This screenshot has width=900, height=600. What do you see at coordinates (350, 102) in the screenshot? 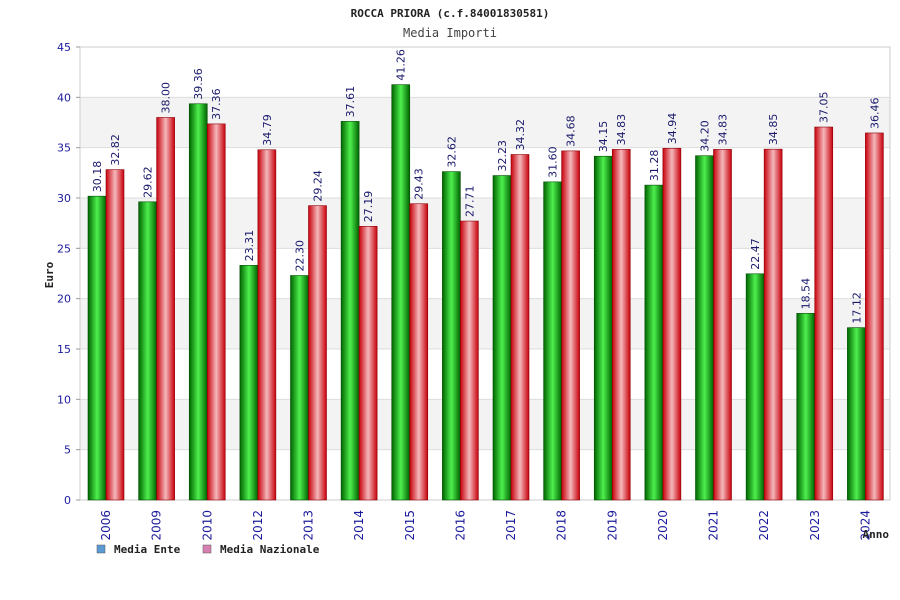
I see `value-label: 37.61` at bounding box center [350, 102].